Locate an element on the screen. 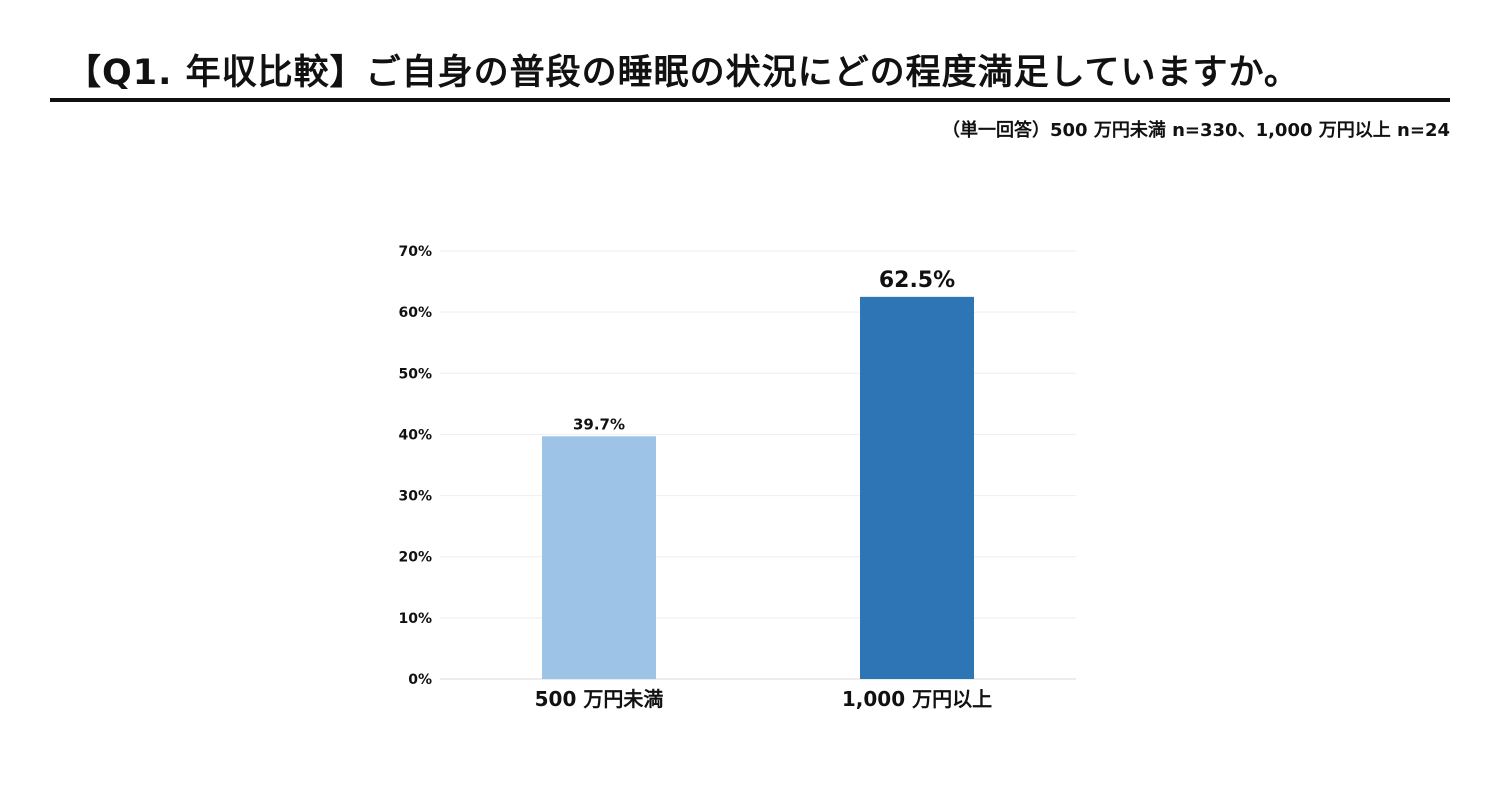 Image resolution: width=1500 pixels, height=785 pixels. sample-size-note: （単一回答）500 万円未満 n=330、1,000 万円以上 n=24 is located at coordinates (1196, 130).